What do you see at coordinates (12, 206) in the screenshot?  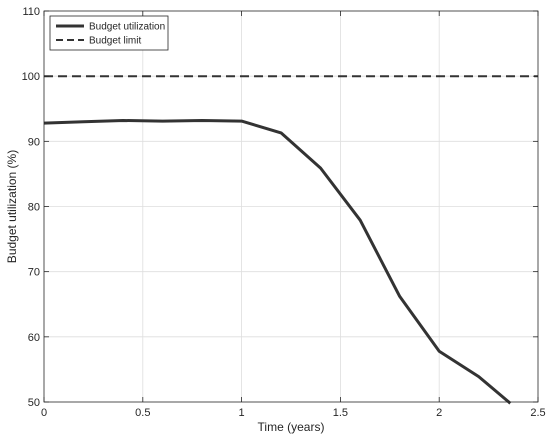 I see `y-axis-label: Budget utilization (%)` at bounding box center [12, 206].